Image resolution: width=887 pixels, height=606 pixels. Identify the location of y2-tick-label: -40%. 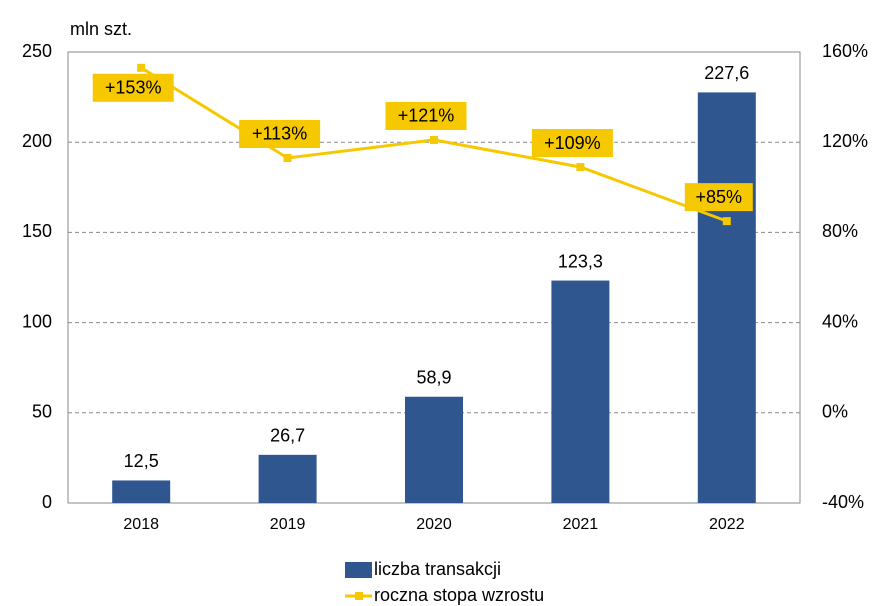
(843, 502).